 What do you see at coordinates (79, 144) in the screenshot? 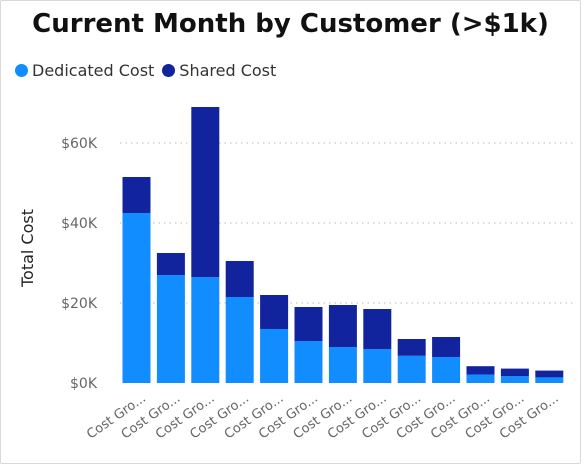
I see `y-tick-label: $60K` at bounding box center [79, 144].